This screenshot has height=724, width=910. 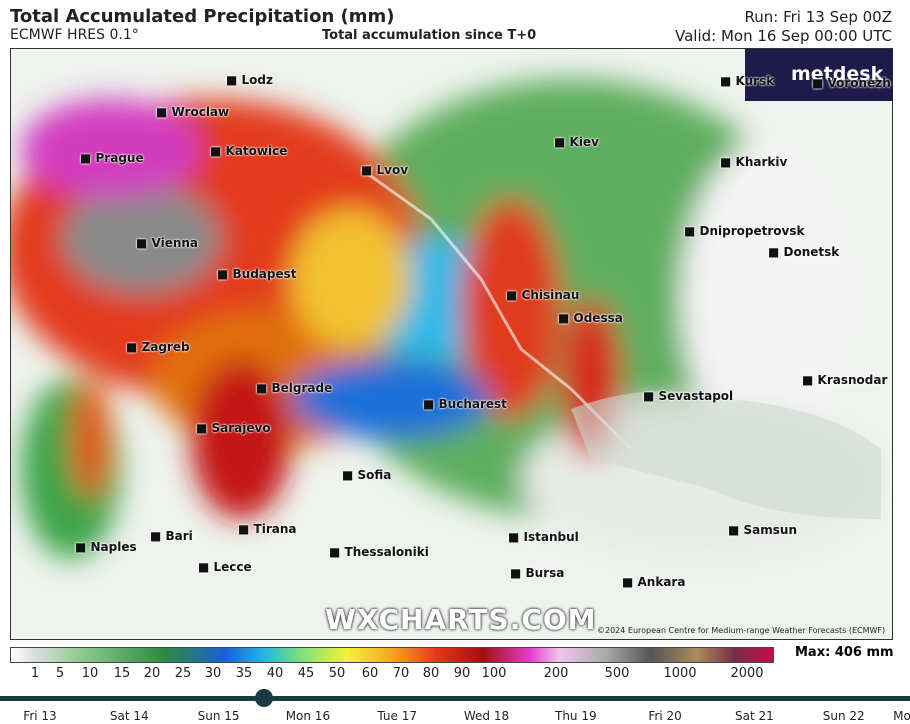 I want to click on city-label: ■ Wroclaw, so click(x=193, y=112).